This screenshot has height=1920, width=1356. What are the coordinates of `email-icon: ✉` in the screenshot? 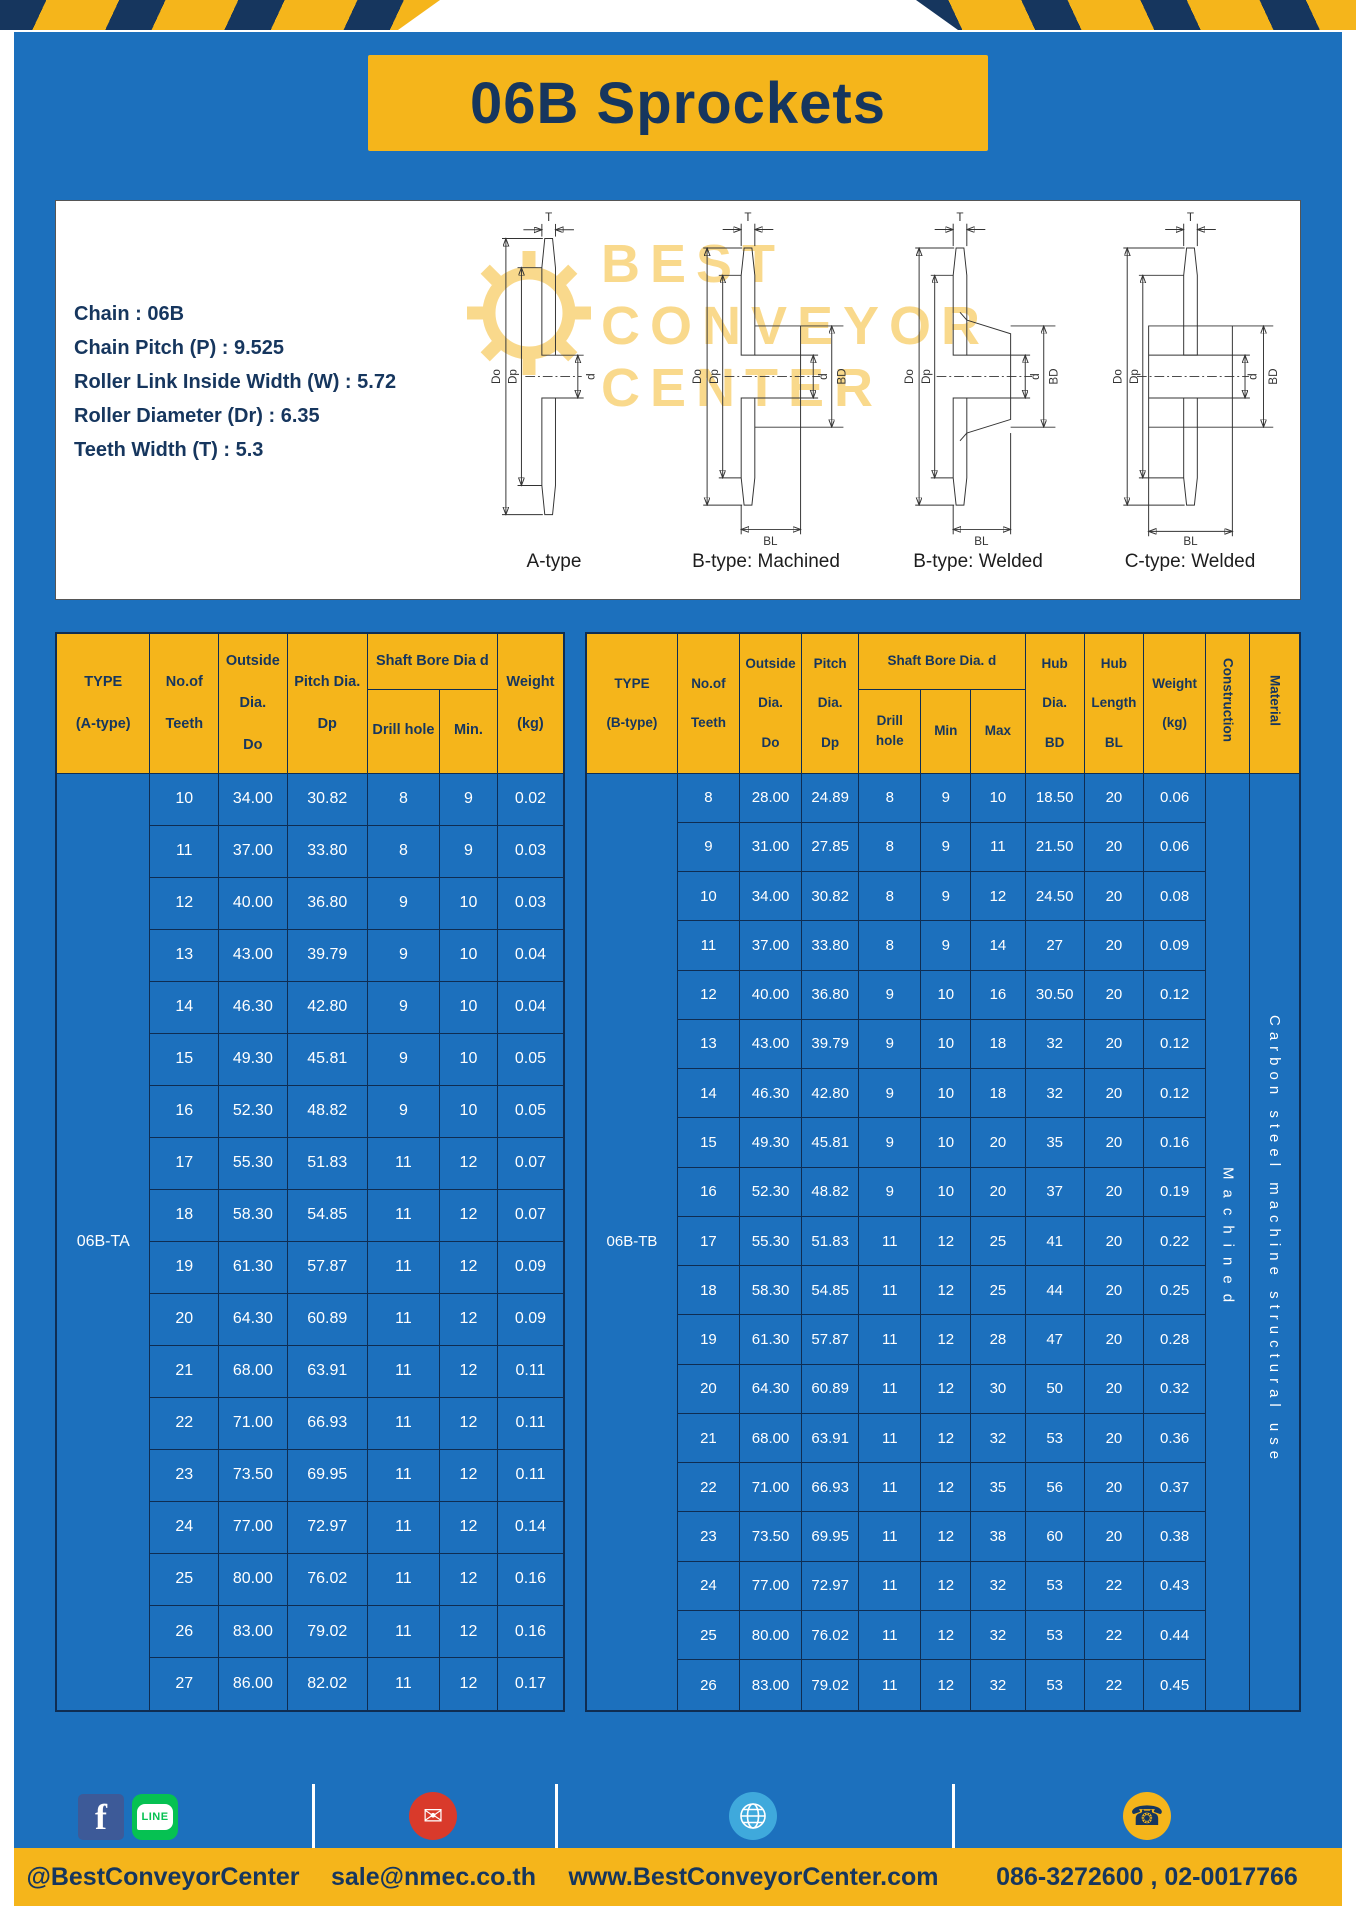 It's located at (433, 1816).